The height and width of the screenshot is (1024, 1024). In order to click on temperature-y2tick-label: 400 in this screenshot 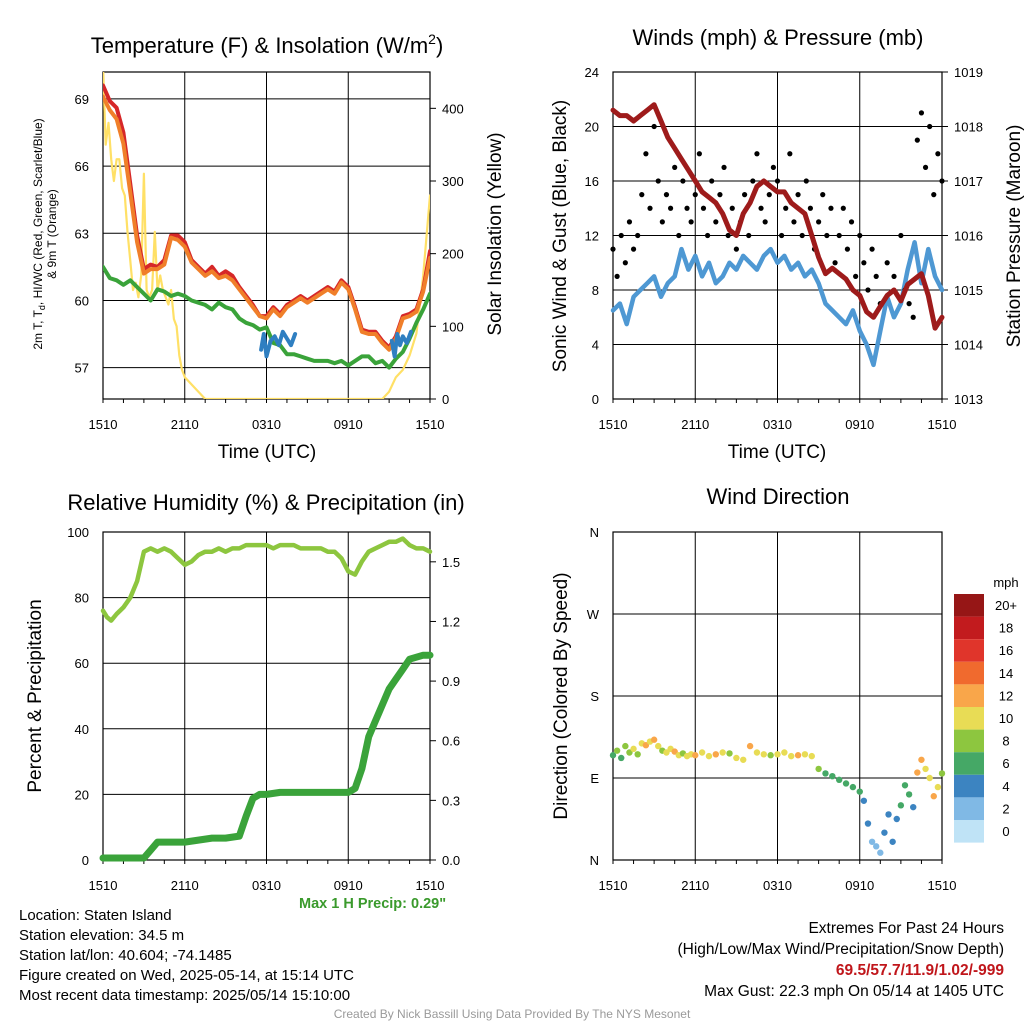, I will do `click(453, 108)`.